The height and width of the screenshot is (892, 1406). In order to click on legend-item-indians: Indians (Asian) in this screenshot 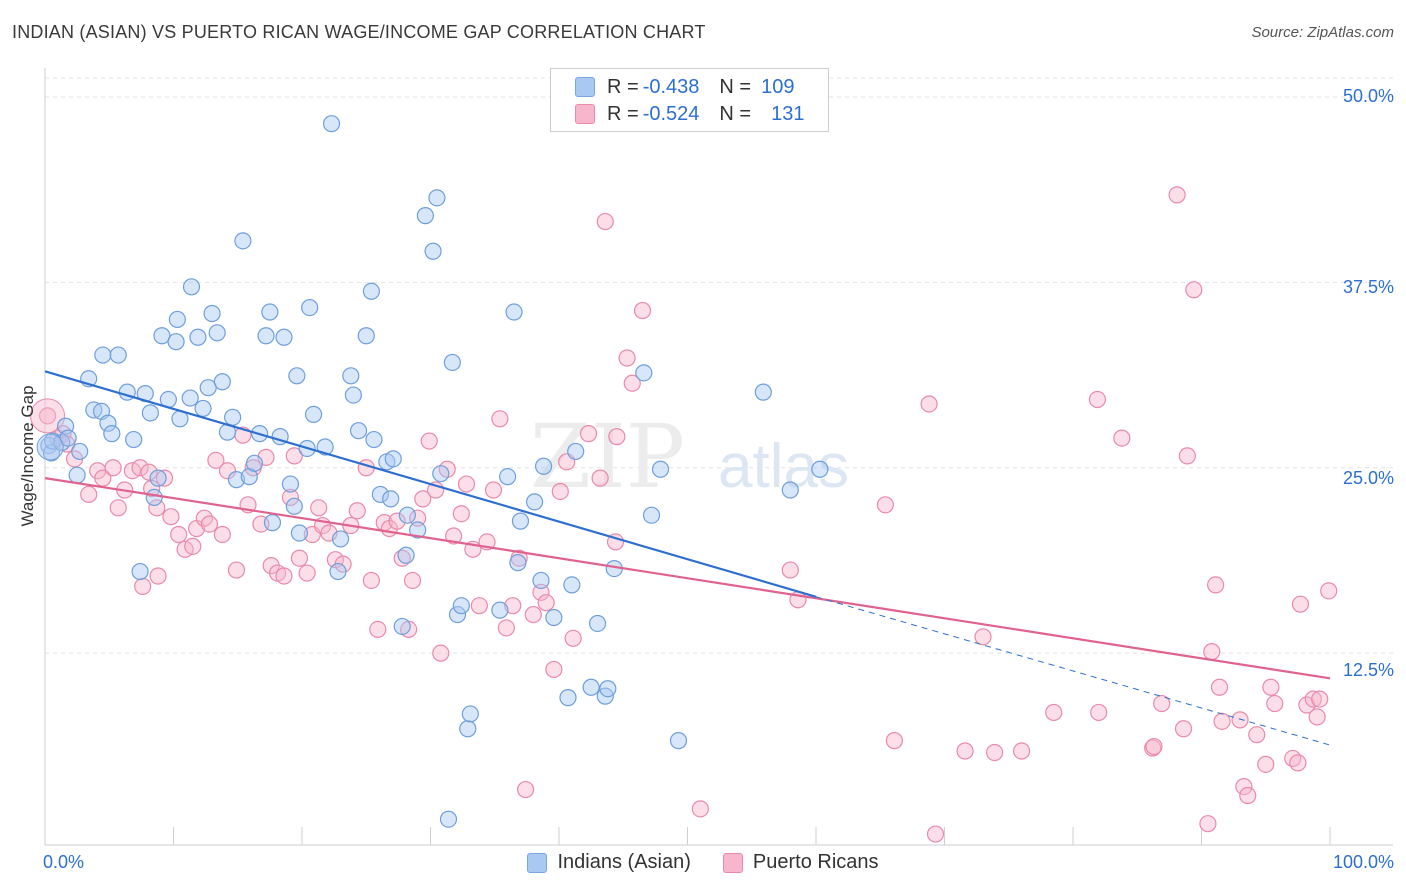, I will do `click(609, 862)`.